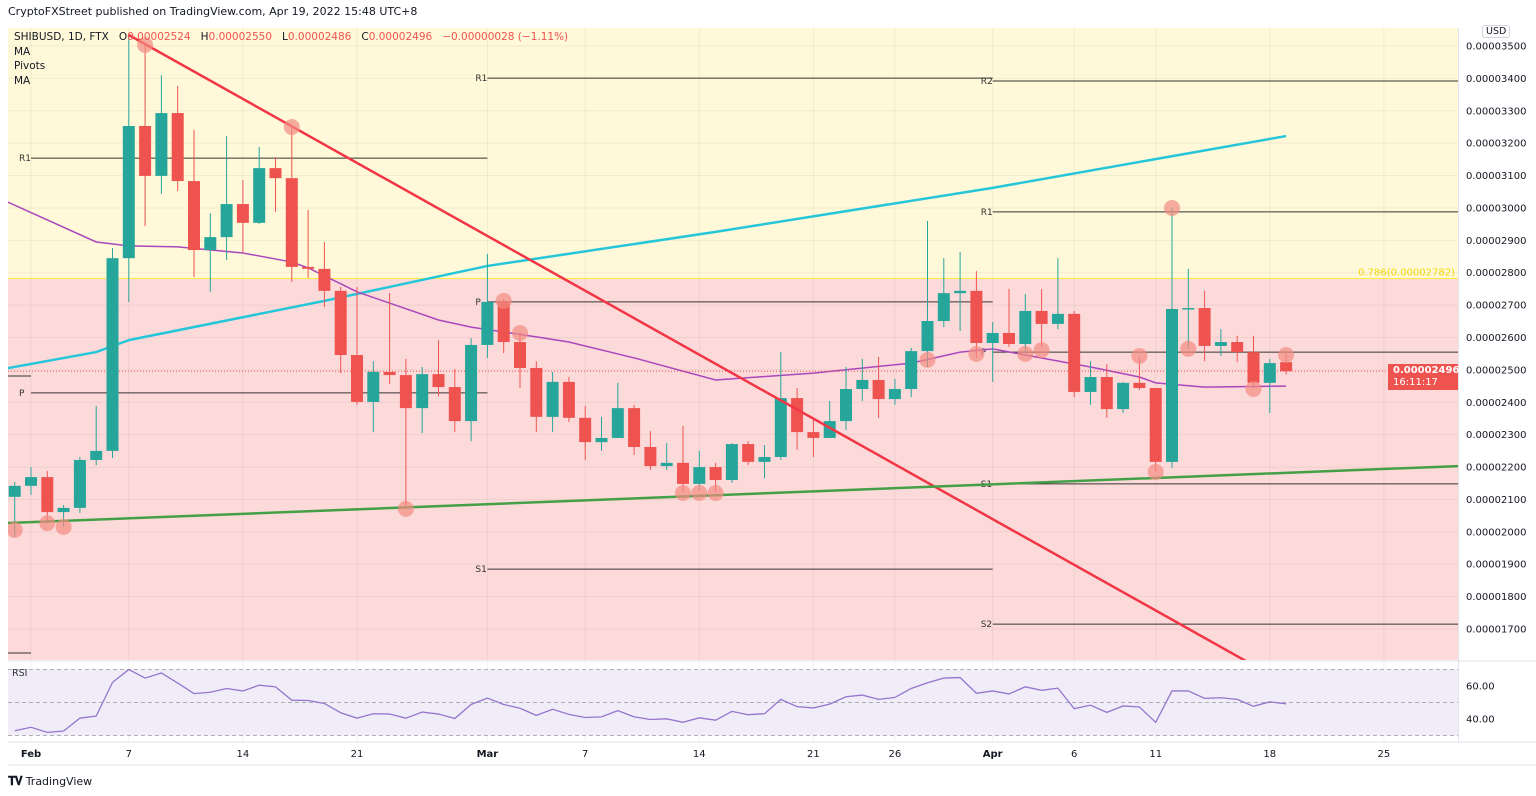 The image size is (1536, 796). Describe the element at coordinates (733, 702) in the screenshot. I see `rsi-pane: RSI` at that location.